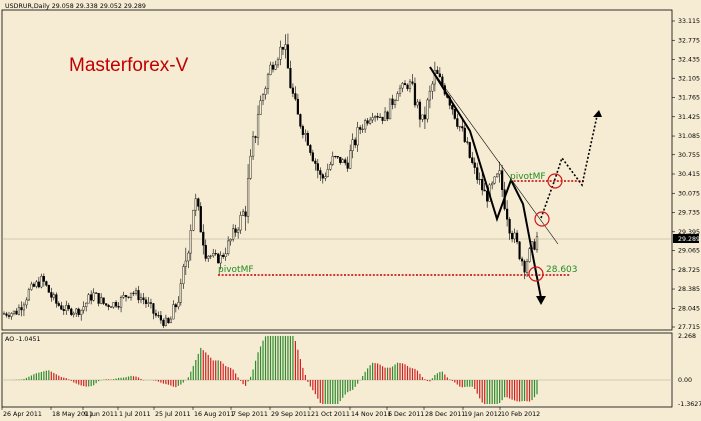  Describe the element at coordinates (689, 327) in the screenshot. I see `price-tick-label: 27.715` at that location.